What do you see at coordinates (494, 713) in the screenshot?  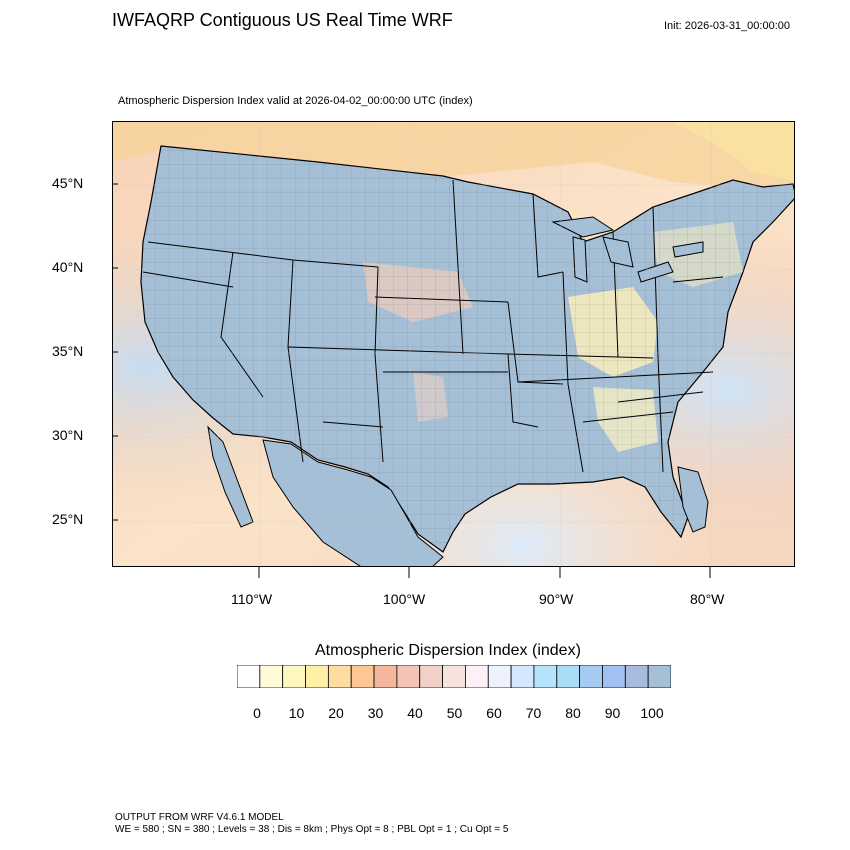 I see `legend-label: 60` at bounding box center [494, 713].